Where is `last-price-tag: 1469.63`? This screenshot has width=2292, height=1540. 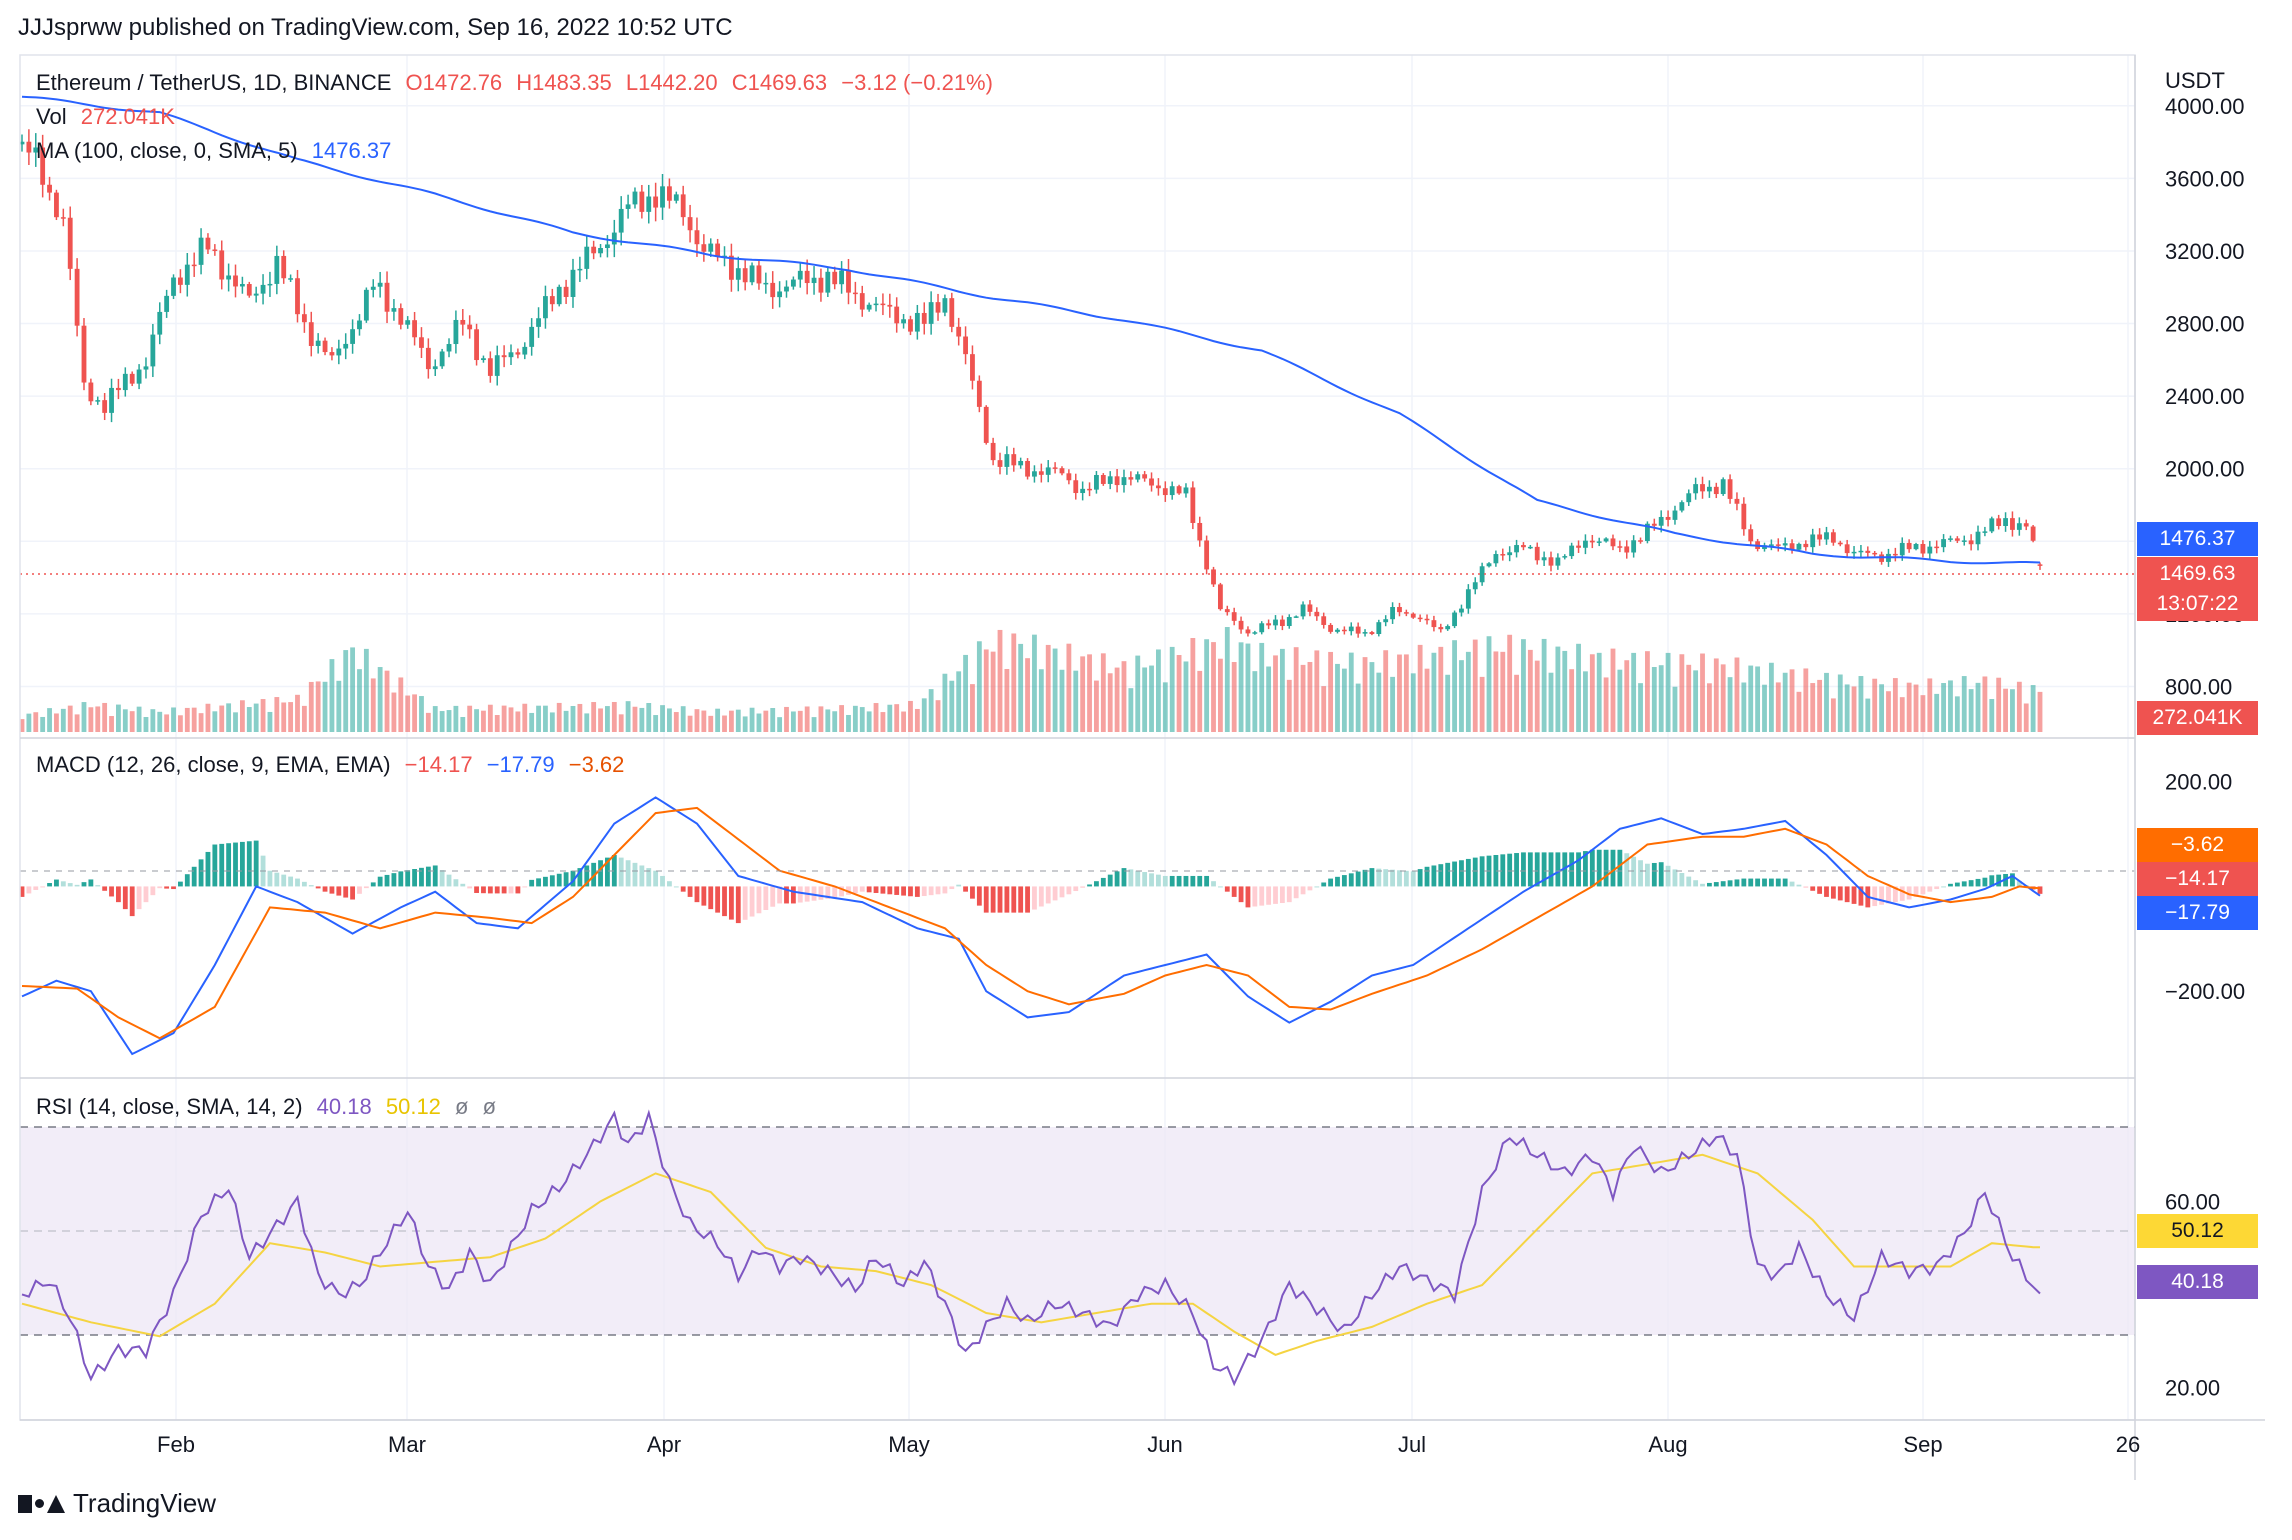 last-price-tag: 1469.63 is located at coordinates (2197, 574).